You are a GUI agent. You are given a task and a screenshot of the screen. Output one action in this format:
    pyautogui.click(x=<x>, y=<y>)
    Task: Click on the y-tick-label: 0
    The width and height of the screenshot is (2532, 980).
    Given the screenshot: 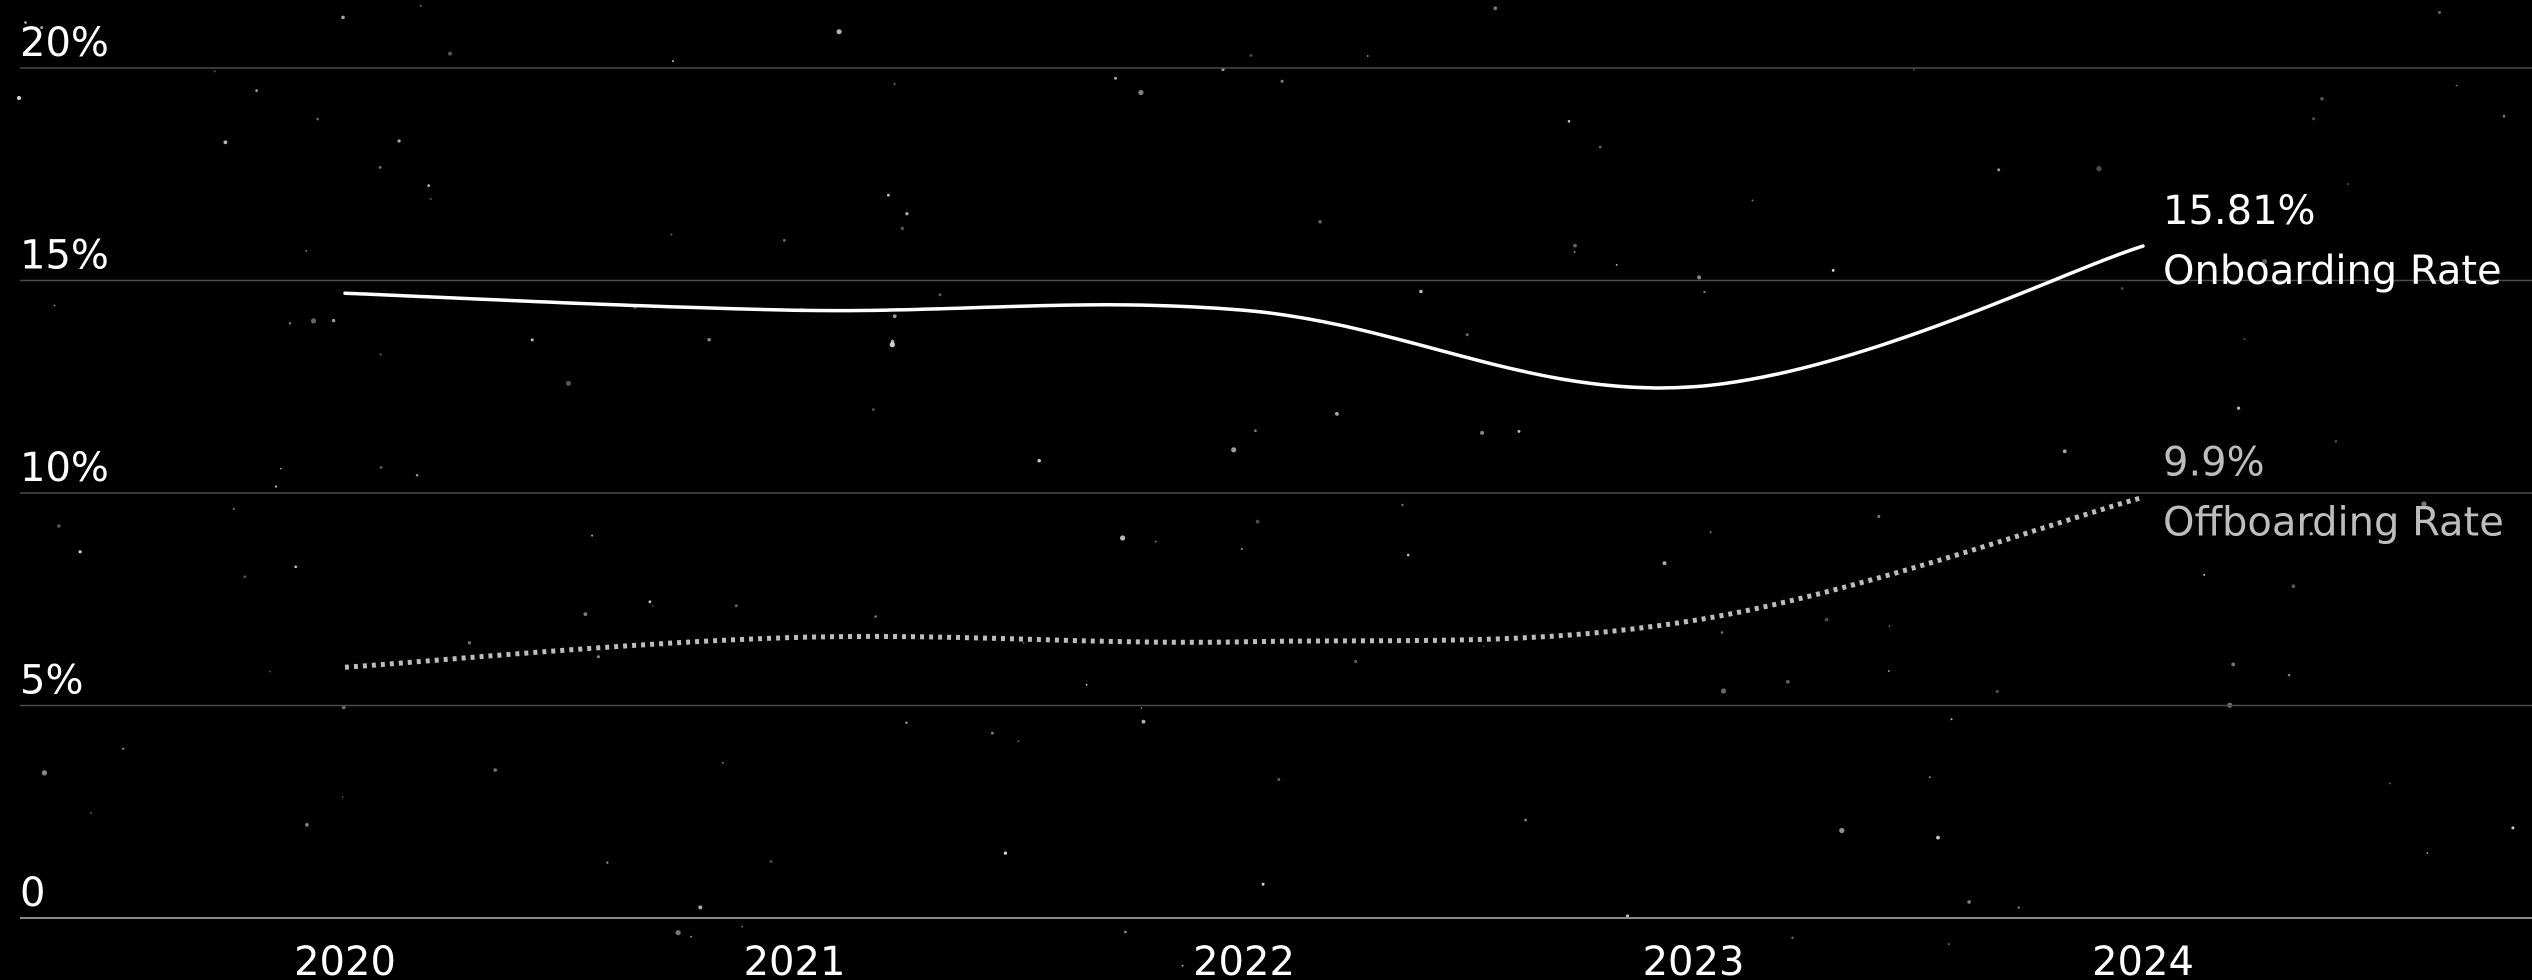 What is the action you would take?
    pyautogui.click(x=32, y=893)
    